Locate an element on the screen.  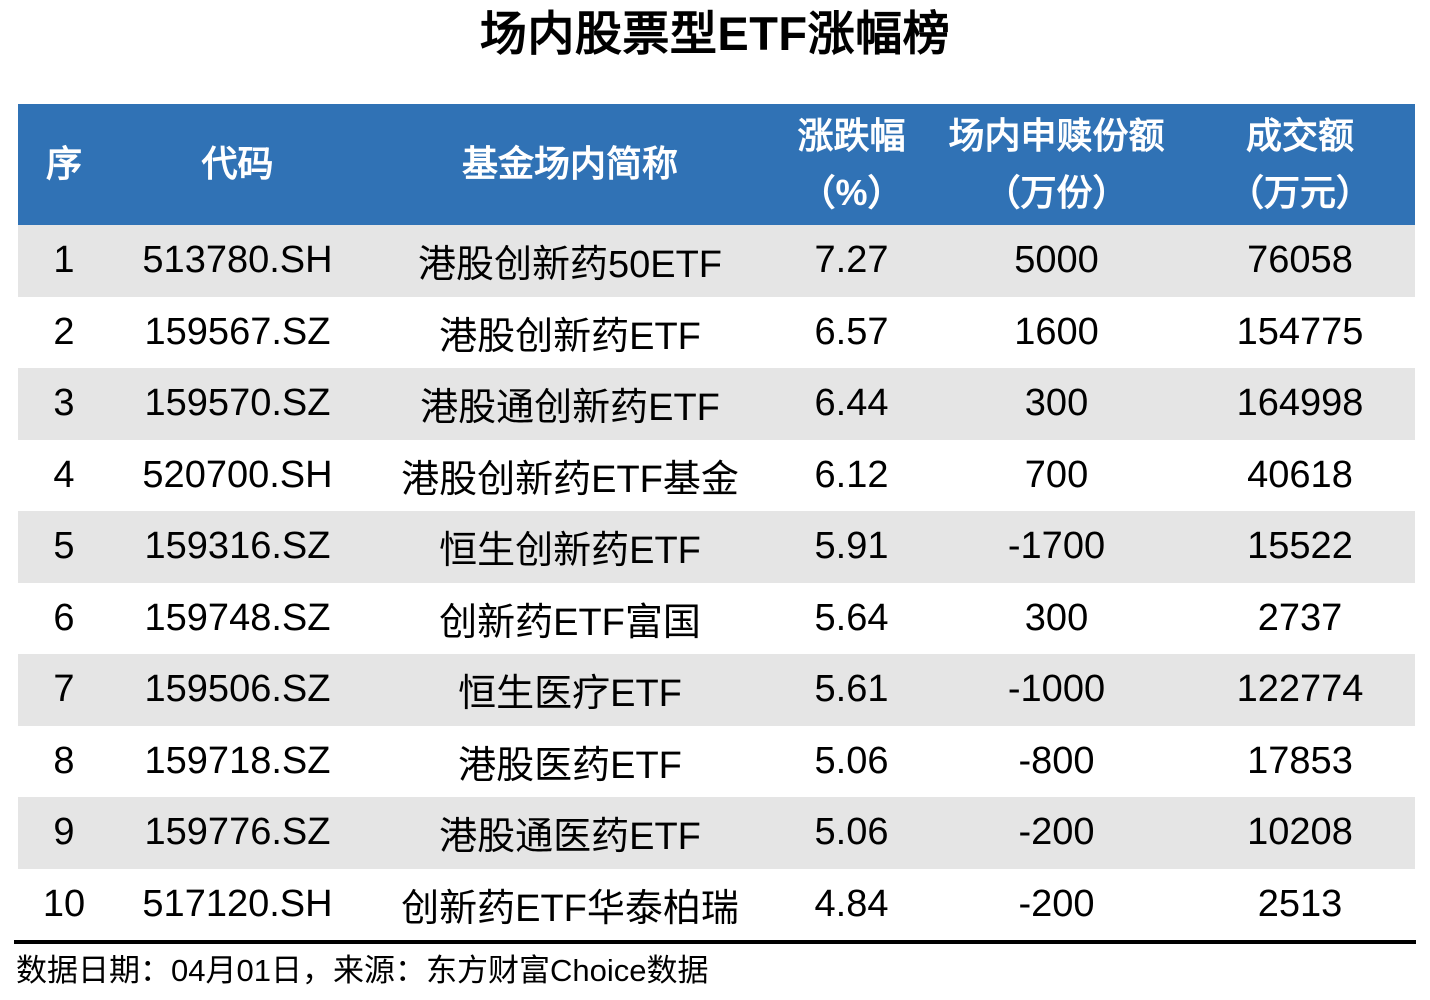
cell-name: 港股医药ETF is located at coordinates (570, 761).